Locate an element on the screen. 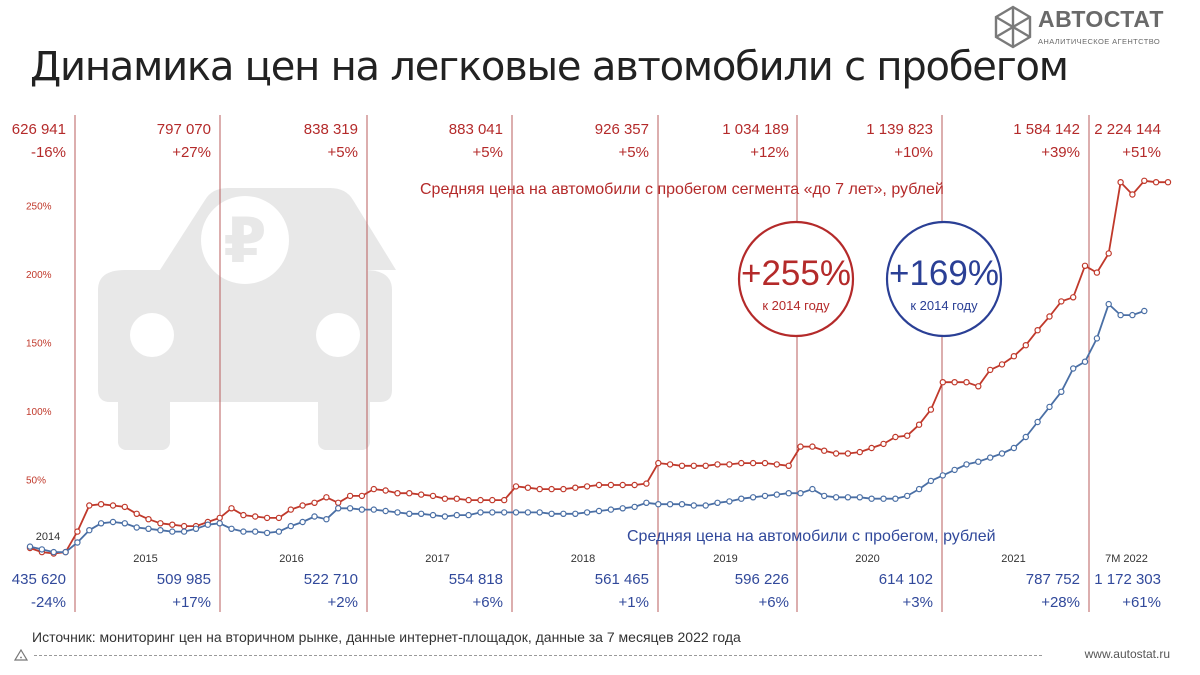 Image resolution: width=1200 pixels, height=675 pixels. top-price-label: 1 034 189 is located at coordinates (755, 129).